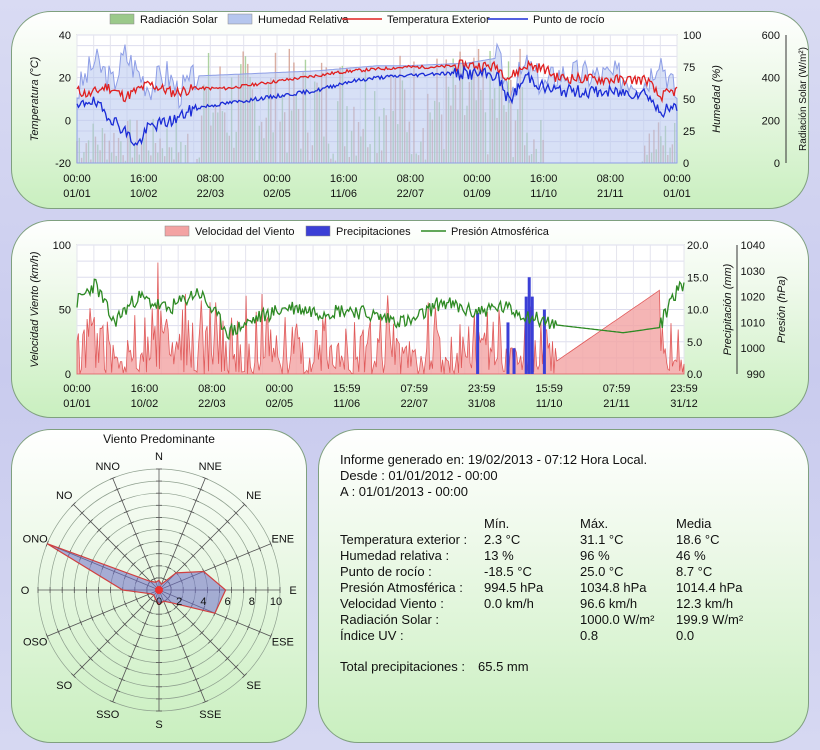  What do you see at coordinates (689, 100) in the screenshot?
I see `y-mid-tick: 50` at bounding box center [689, 100].